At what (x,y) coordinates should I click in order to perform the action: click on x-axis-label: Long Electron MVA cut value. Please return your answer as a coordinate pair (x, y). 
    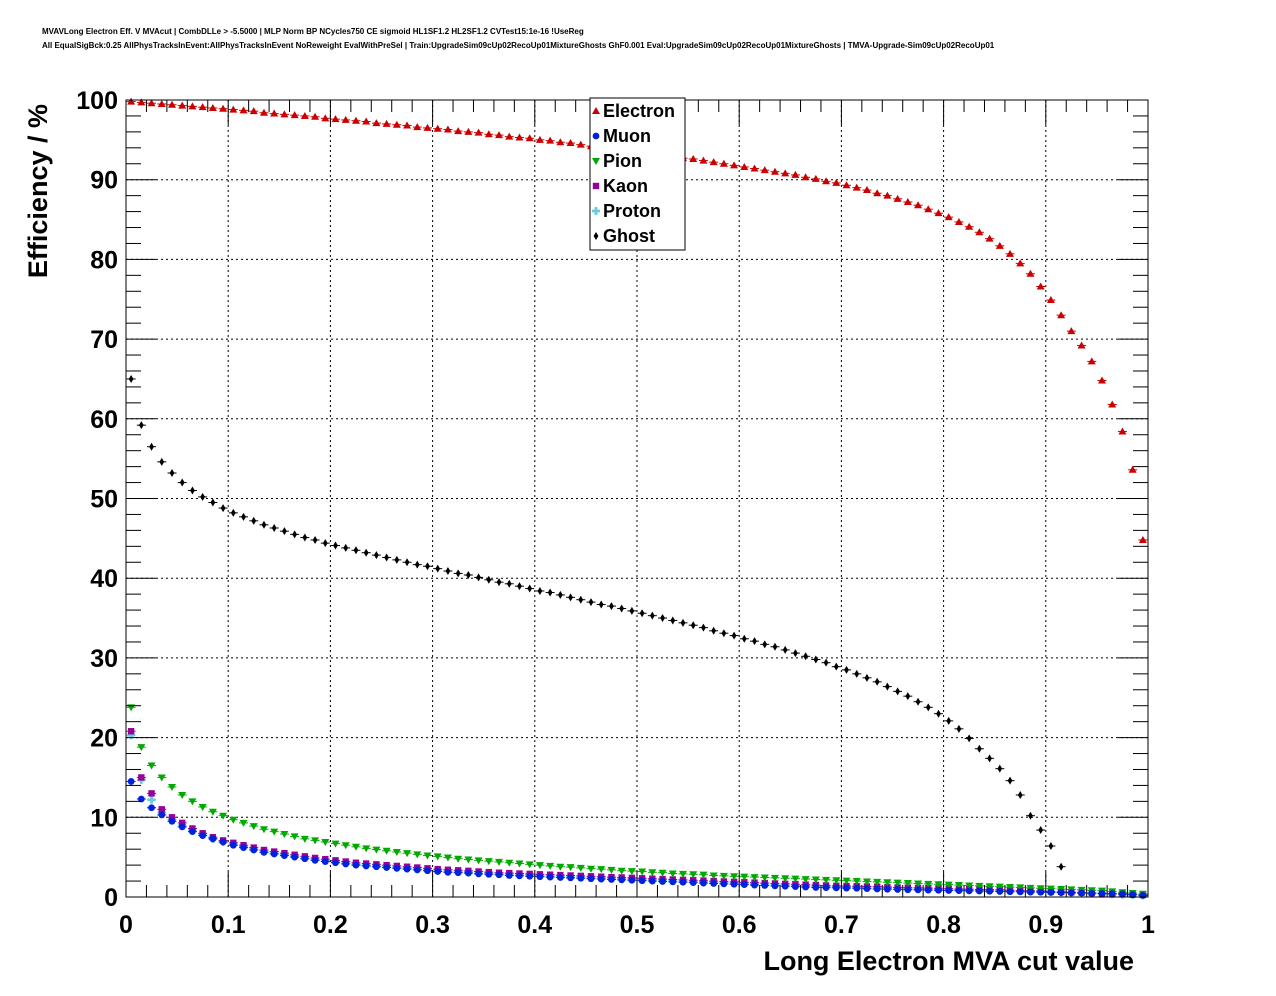
    Looking at the image, I should click on (948, 961).